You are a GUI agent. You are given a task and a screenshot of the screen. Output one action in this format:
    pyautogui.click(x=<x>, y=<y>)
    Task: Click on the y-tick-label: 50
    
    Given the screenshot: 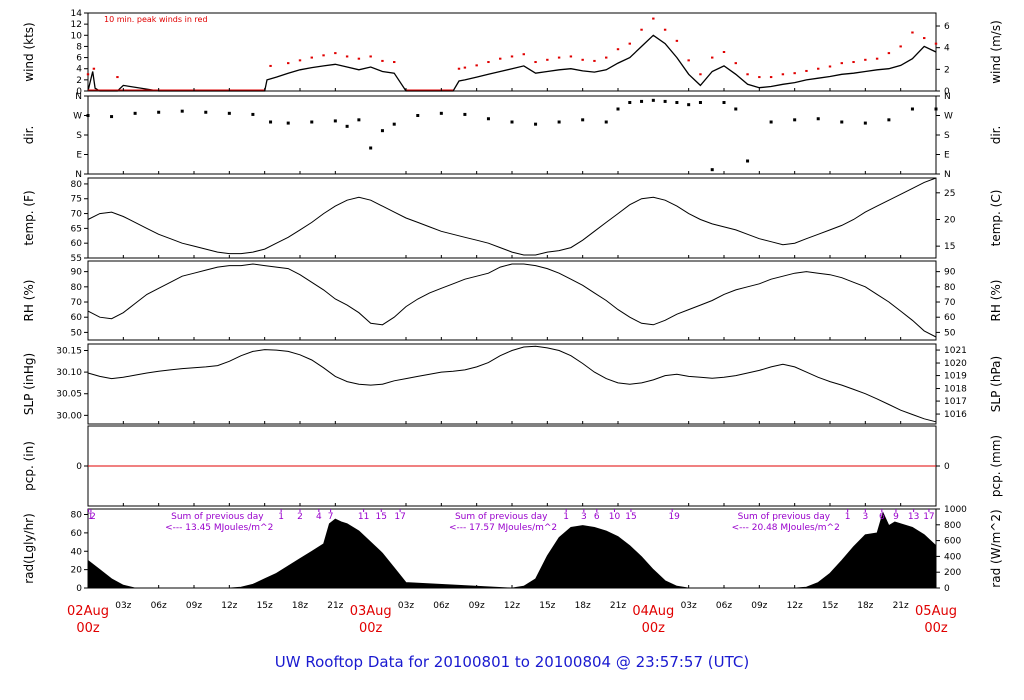 What is the action you would take?
    pyautogui.click(x=77, y=333)
    